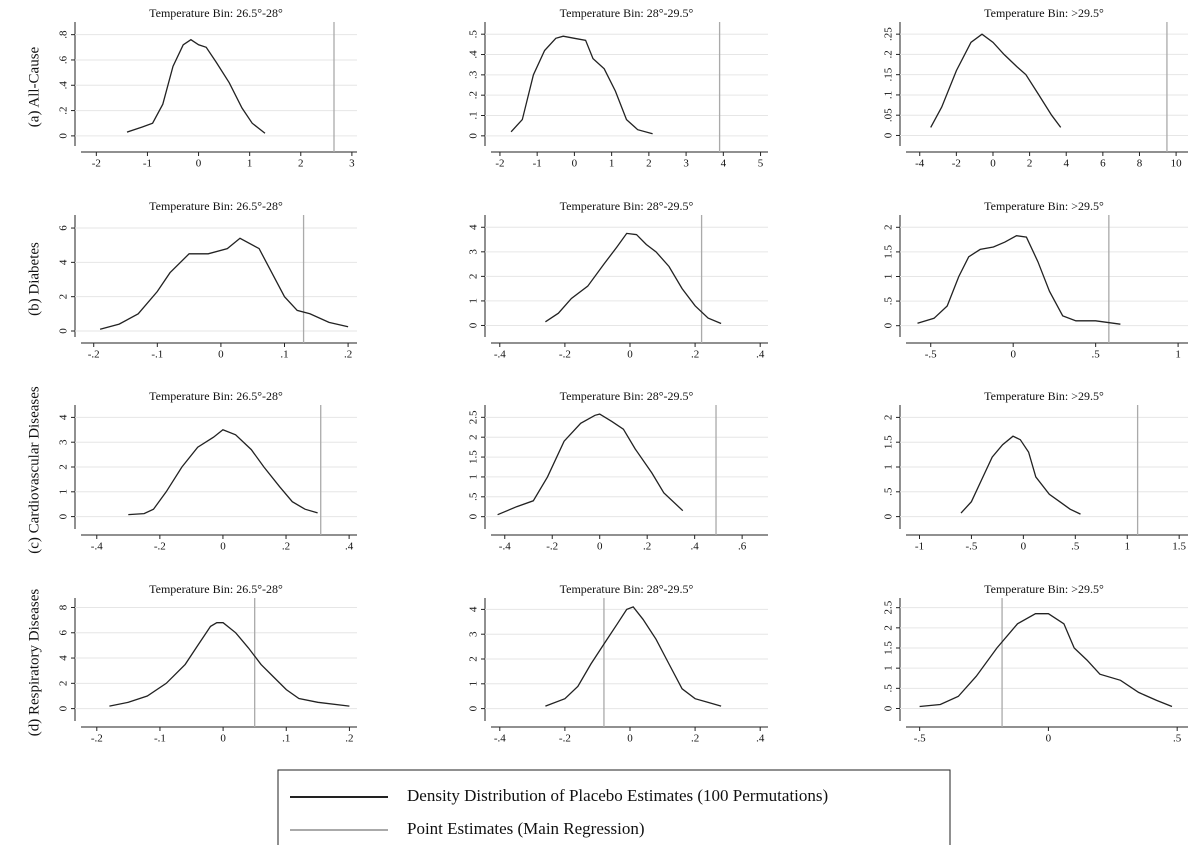 The width and height of the screenshot is (1192, 845). I want to click on x-tick-label: 4, so click(724, 164).